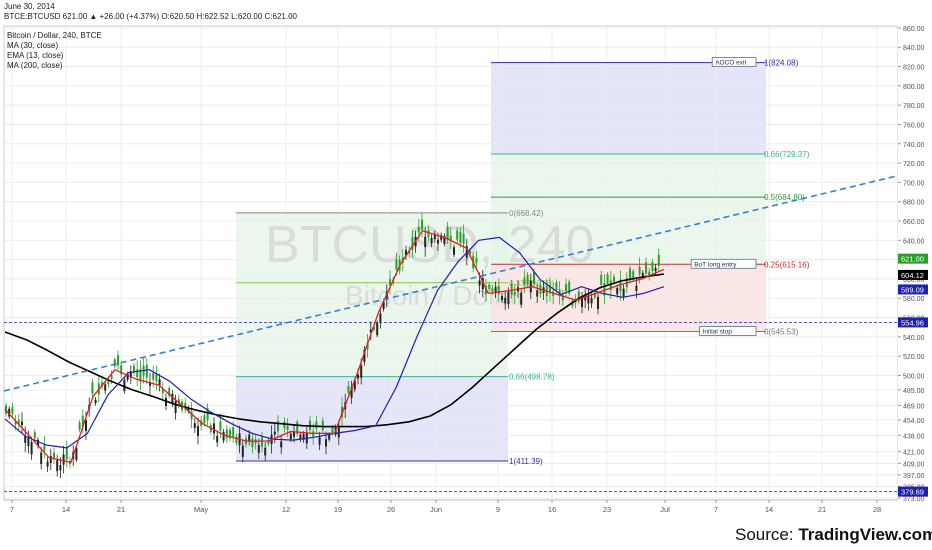 The width and height of the screenshot is (932, 550). Describe the element at coordinates (914, 299) in the screenshot. I see `y-tick-label: 580.00` at that location.